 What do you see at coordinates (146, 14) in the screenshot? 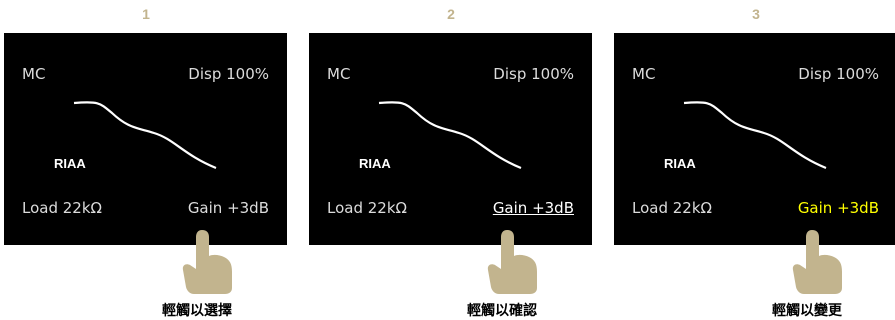
I see `step-number-1: 1` at bounding box center [146, 14].